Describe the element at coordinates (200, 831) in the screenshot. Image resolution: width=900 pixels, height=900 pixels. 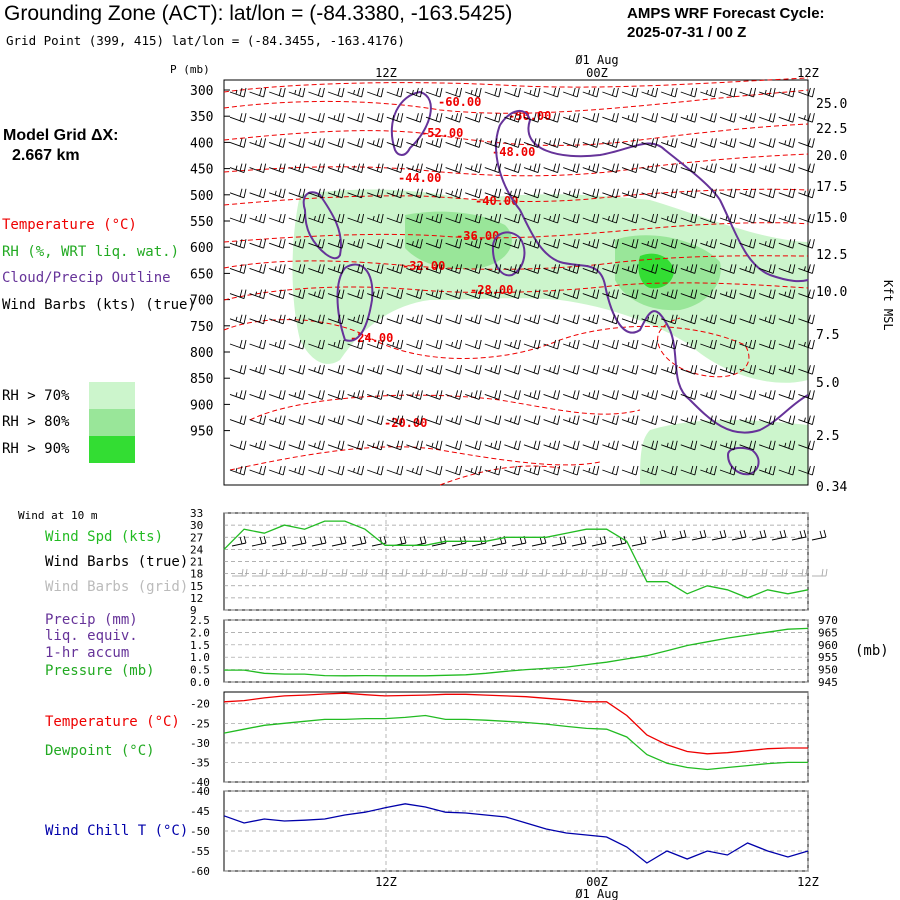
I see `chill-panel-tick: -50` at that location.